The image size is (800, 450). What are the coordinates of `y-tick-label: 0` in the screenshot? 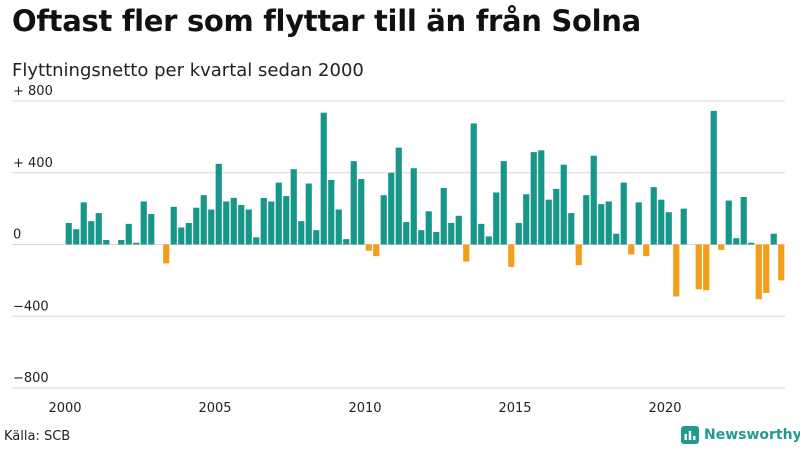 It's located at (17, 235).